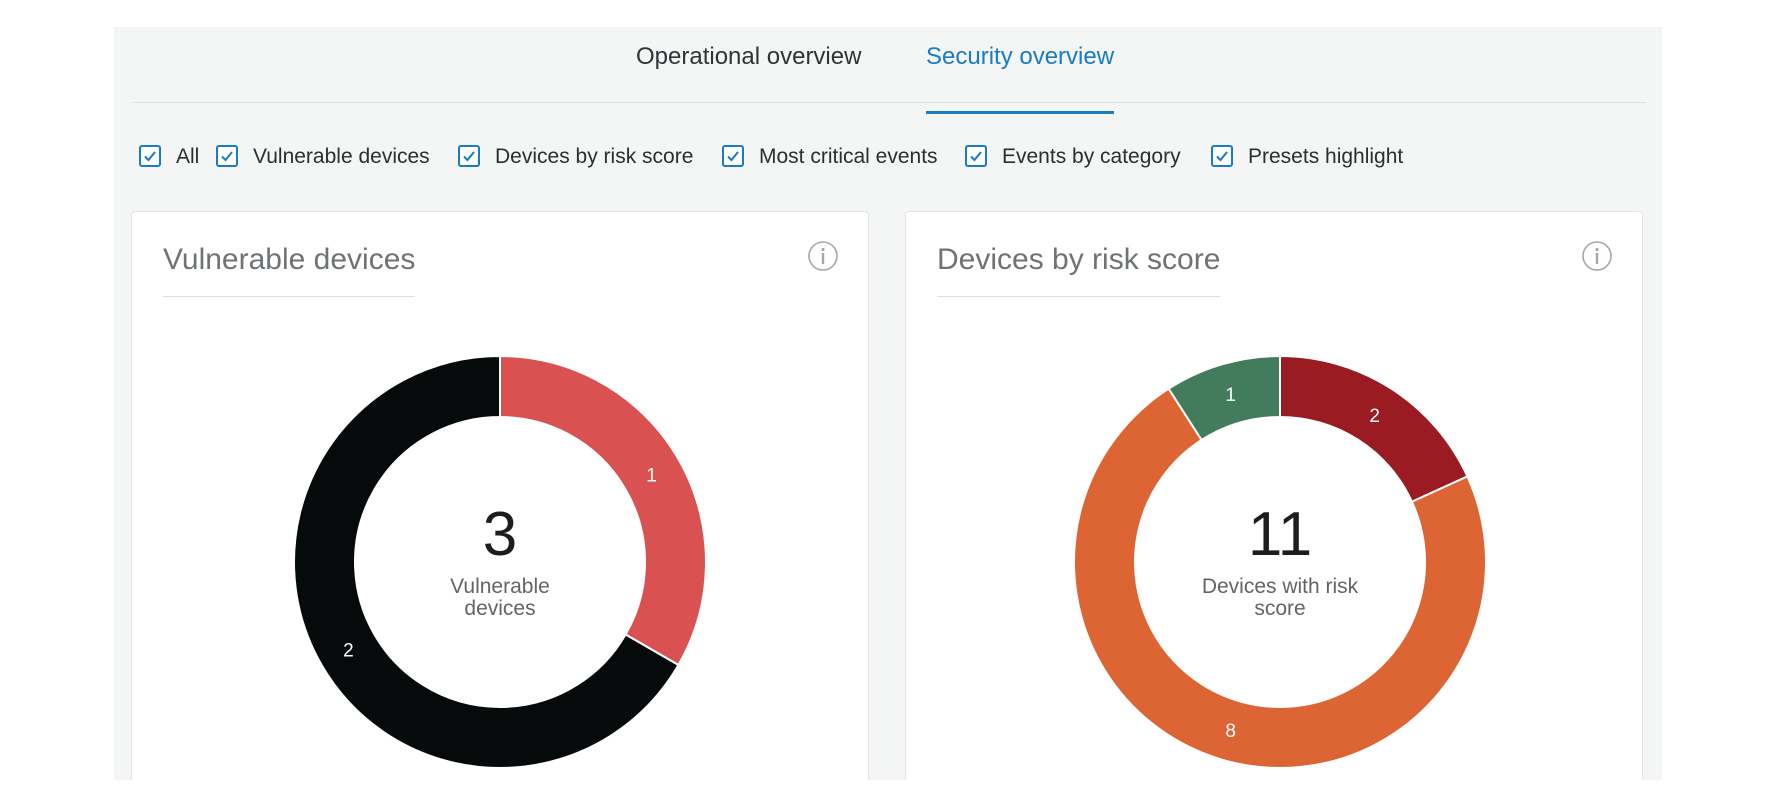 Image resolution: width=1773 pixels, height=810 pixels. Describe the element at coordinates (1230, 731) in the screenshot. I see `donut-slice-label-1: 8` at that location.